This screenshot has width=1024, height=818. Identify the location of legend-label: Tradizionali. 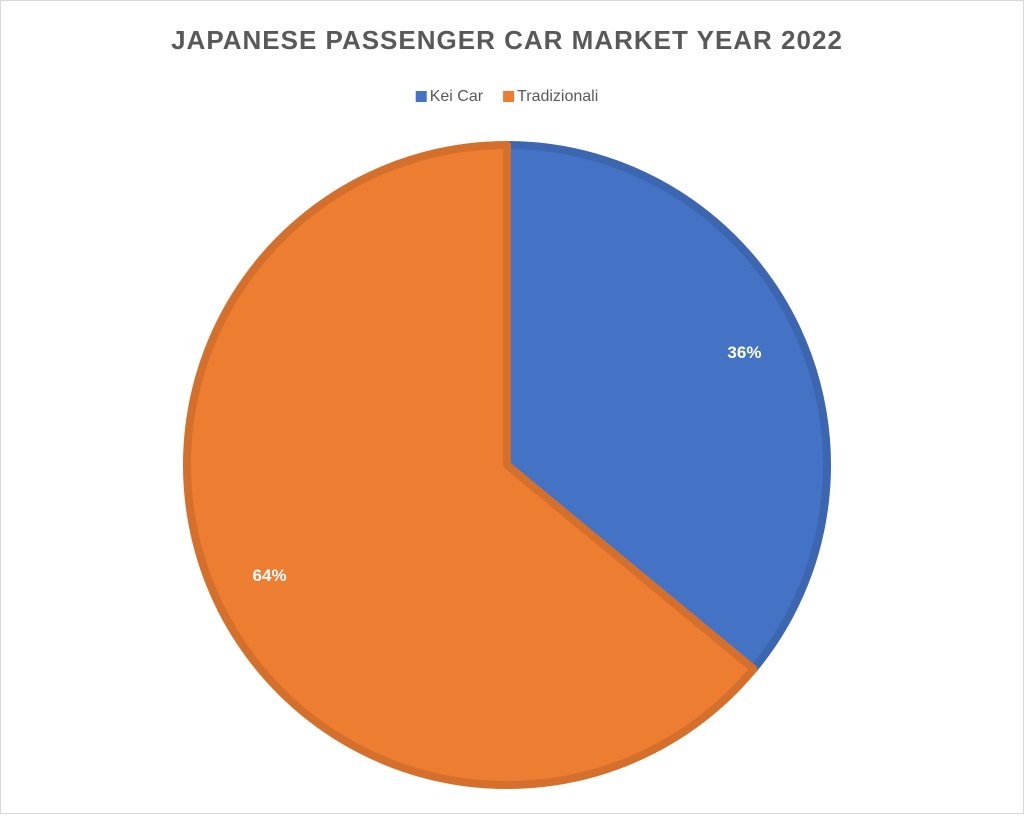
(557, 96).